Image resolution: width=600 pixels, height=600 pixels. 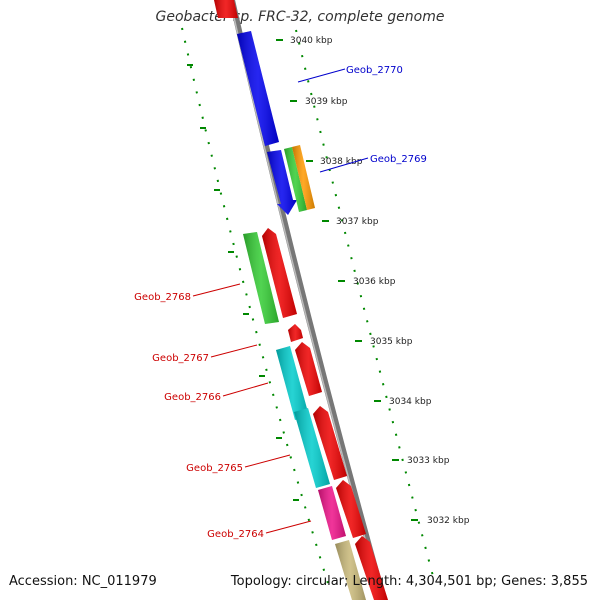 What do you see at coordinates (374, 282) in the screenshot?
I see `scale-label: 3036 kbp` at bounding box center [374, 282].